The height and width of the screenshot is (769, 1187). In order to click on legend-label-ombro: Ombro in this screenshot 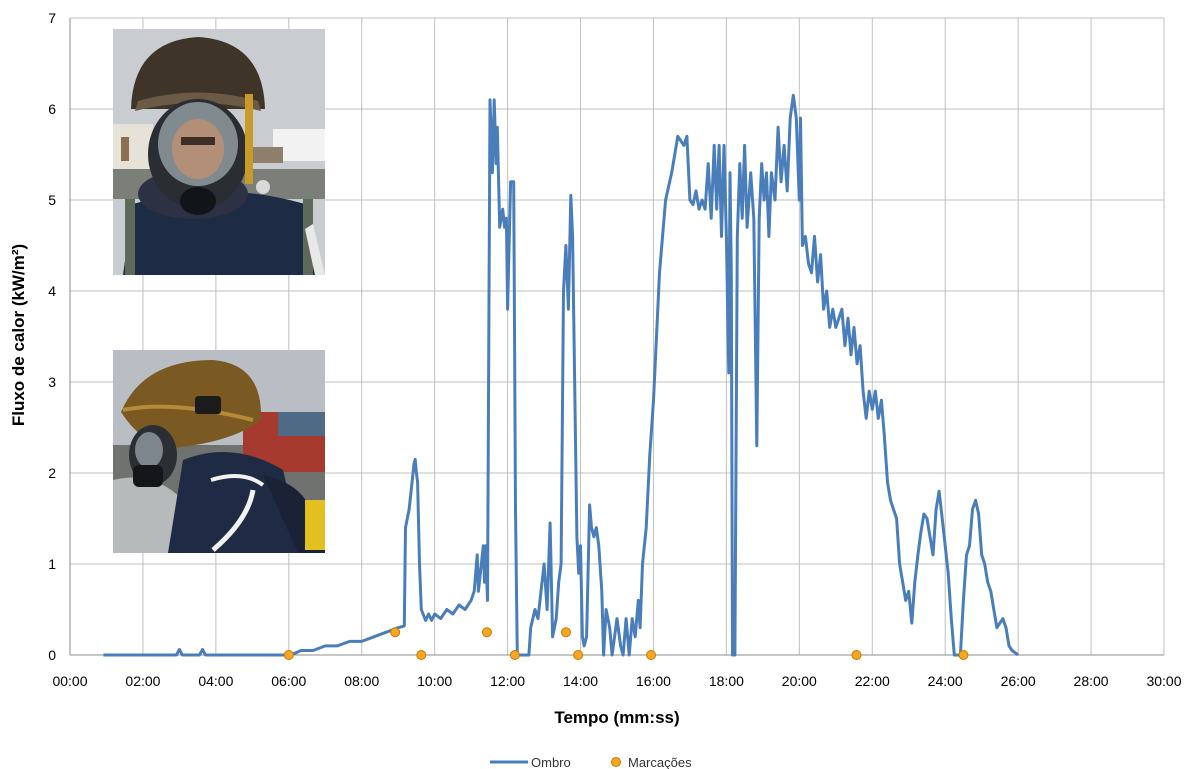, I will do `click(551, 762)`.